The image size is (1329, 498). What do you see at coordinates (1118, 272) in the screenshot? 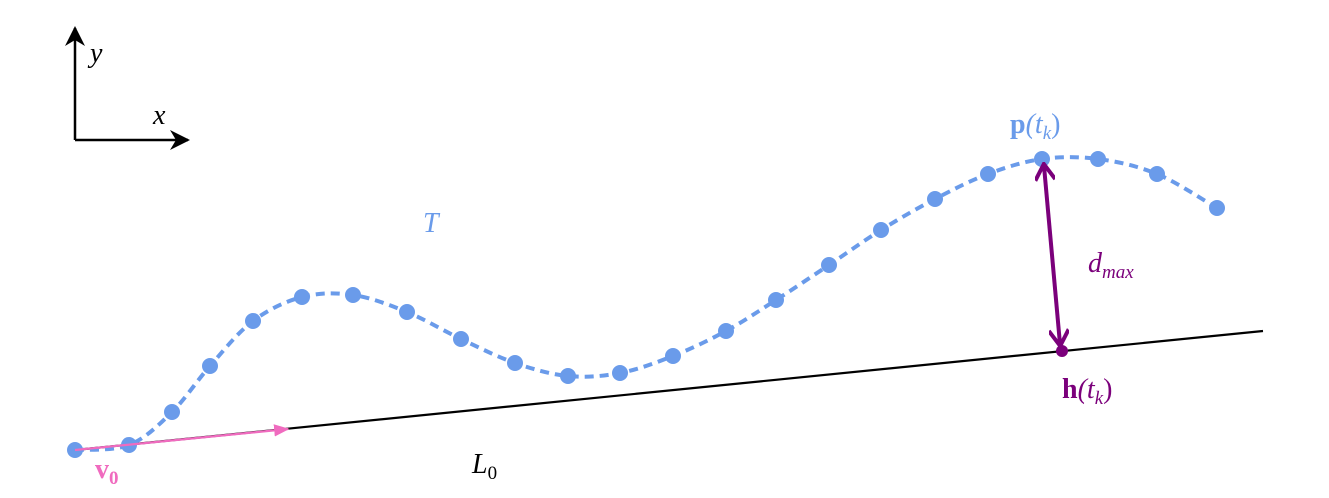
I see `distance-sub: max` at bounding box center [1118, 272].